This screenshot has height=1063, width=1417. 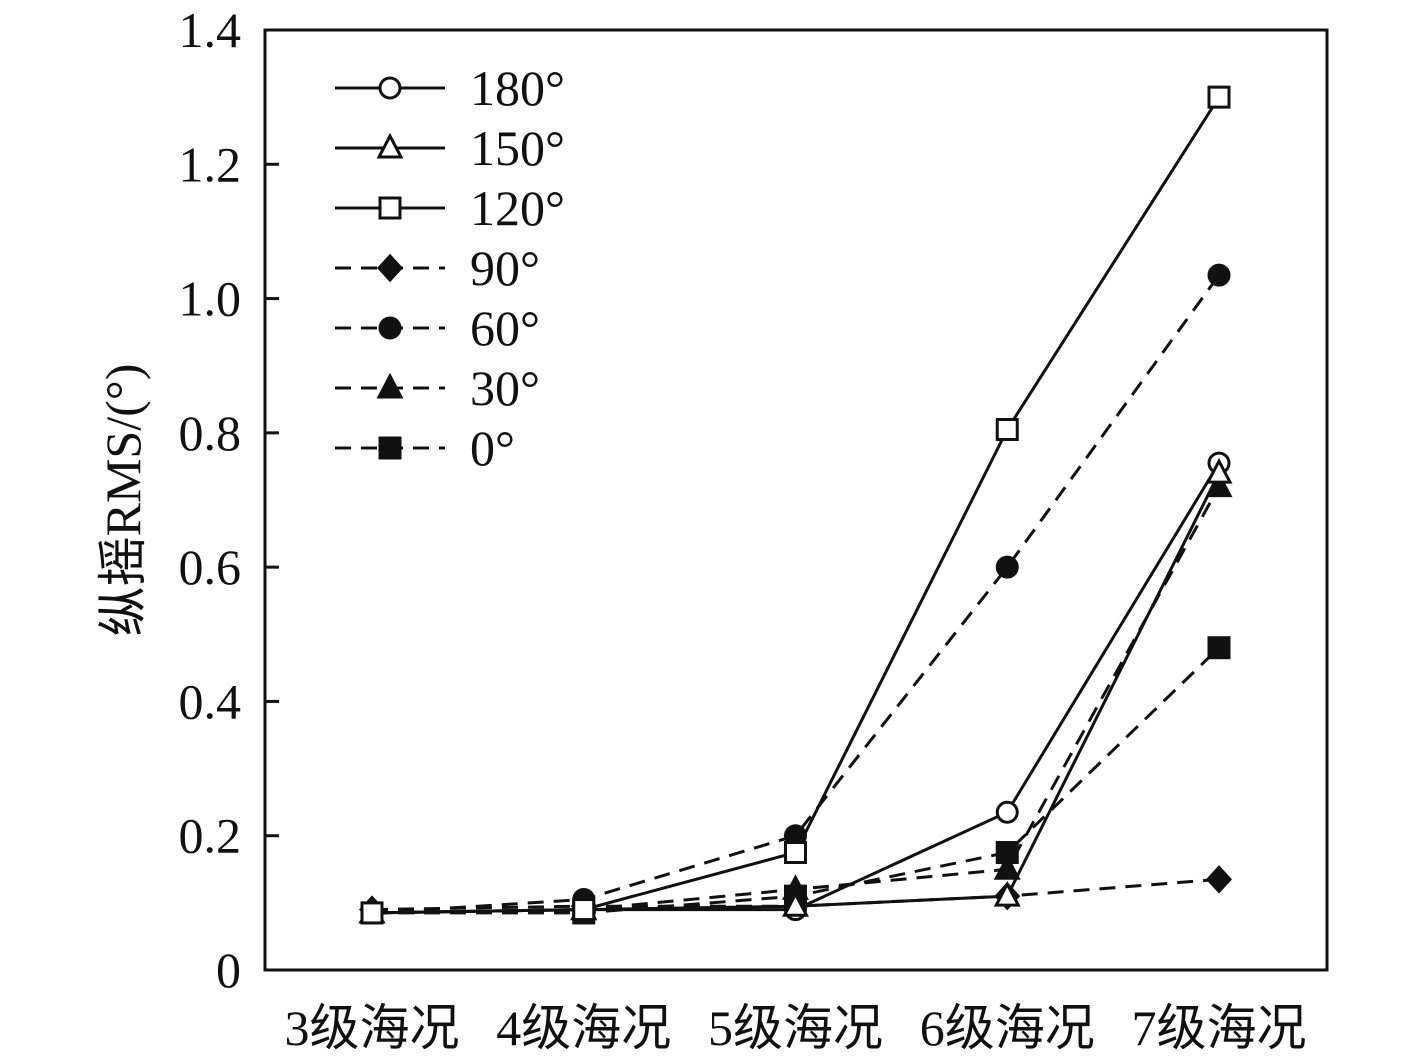 What do you see at coordinates (210, 433) in the screenshot?
I see `y-tick-label: 0.8` at bounding box center [210, 433].